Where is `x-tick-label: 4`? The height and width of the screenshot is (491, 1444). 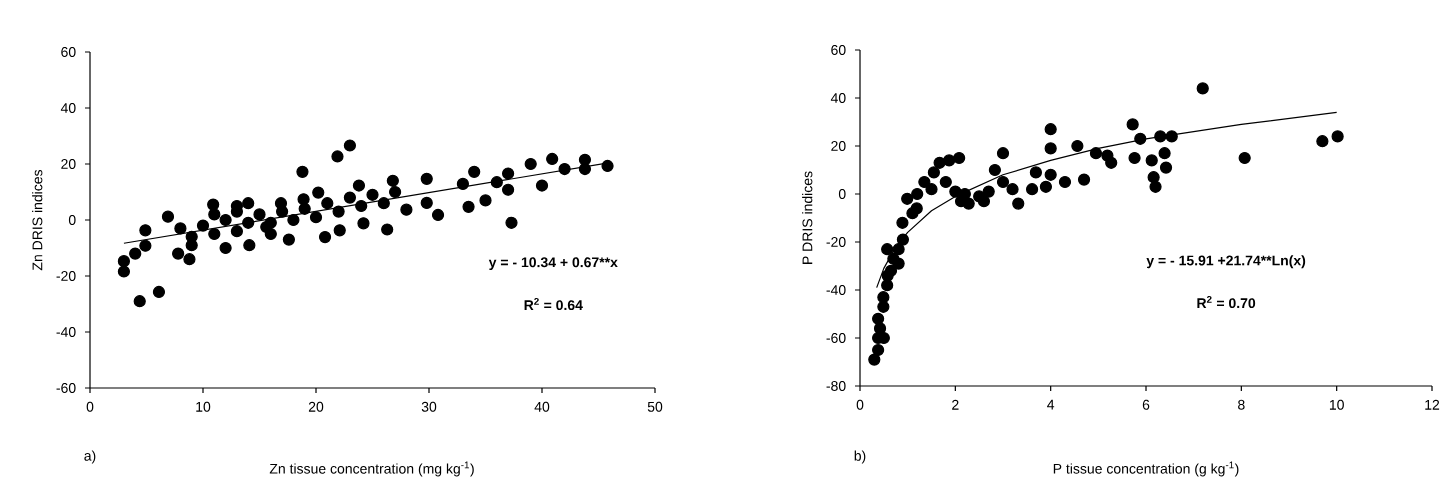
x-tick-label: 4 is located at coordinates (1051, 404).